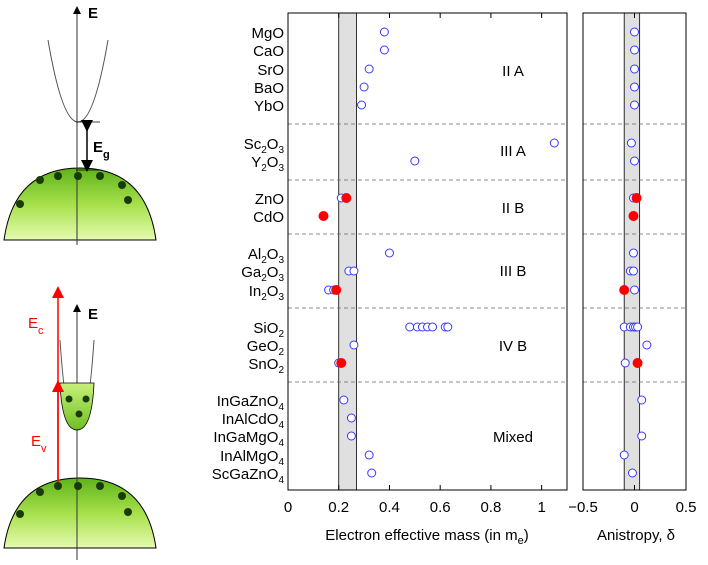 The image size is (708, 565). Describe the element at coordinates (252, 458) in the screenshot. I see `material-label-inalmgo4: InAlMgO4` at that location.